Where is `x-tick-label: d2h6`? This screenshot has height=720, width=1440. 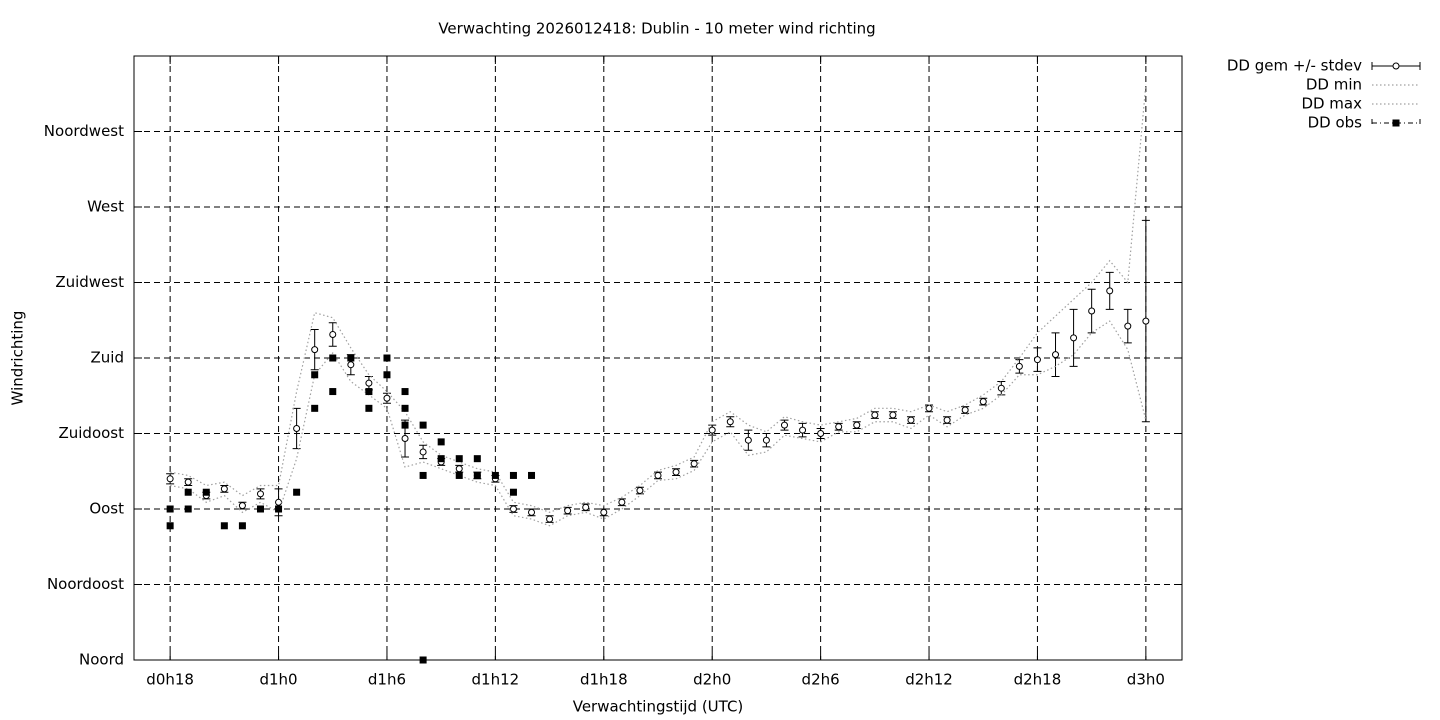
x-tick-label: d2h6 is located at coordinates (821, 680).